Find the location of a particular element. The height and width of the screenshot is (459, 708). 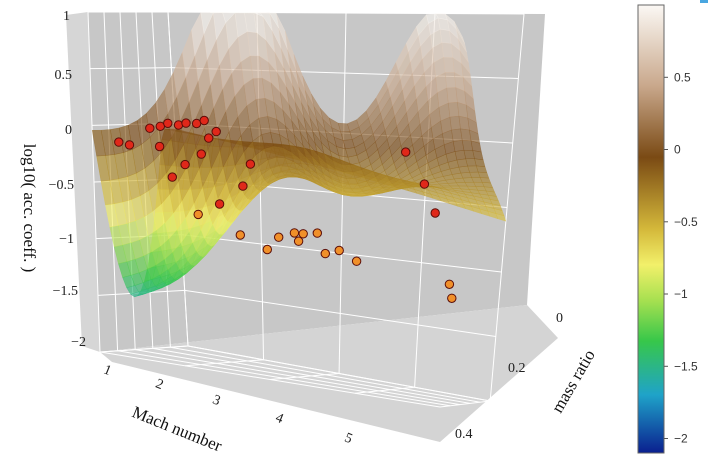

x-axis-title: Mach number is located at coordinates (177, 428).